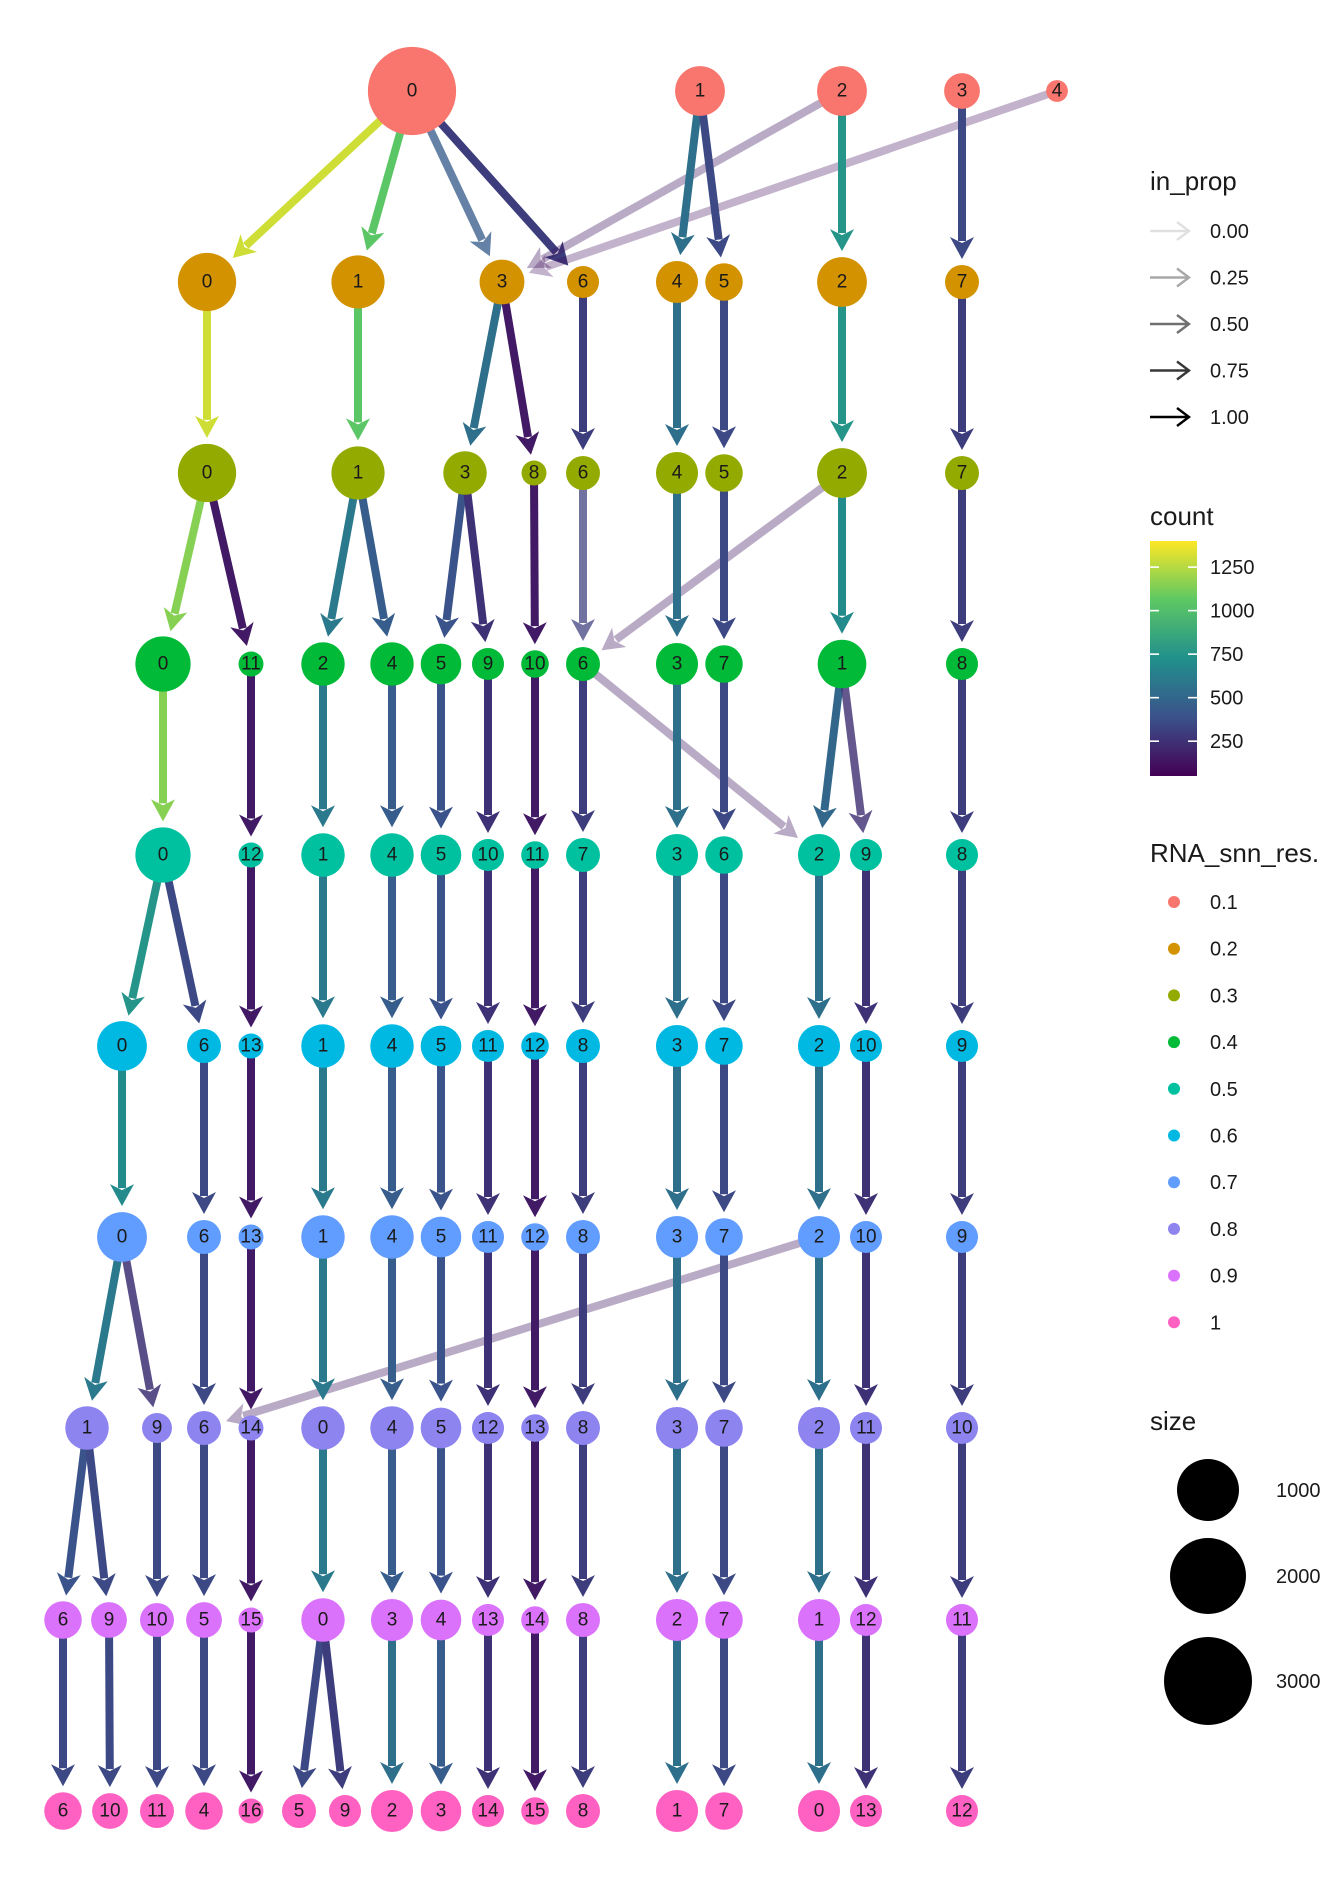 This screenshot has height=1886, width=1344. Describe the element at coordinates (1232, 568) in the screenshot. I see `legend-count-label: 1250` at that location.